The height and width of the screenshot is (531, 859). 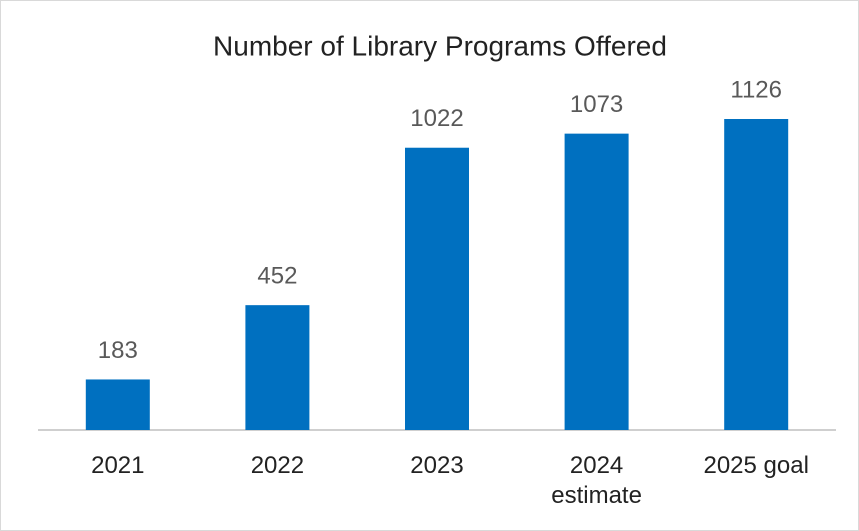 What do you see at coordinates (436, 118) in the screenshot?
I see `data-label: 1022` at bounding box center [436, 118].